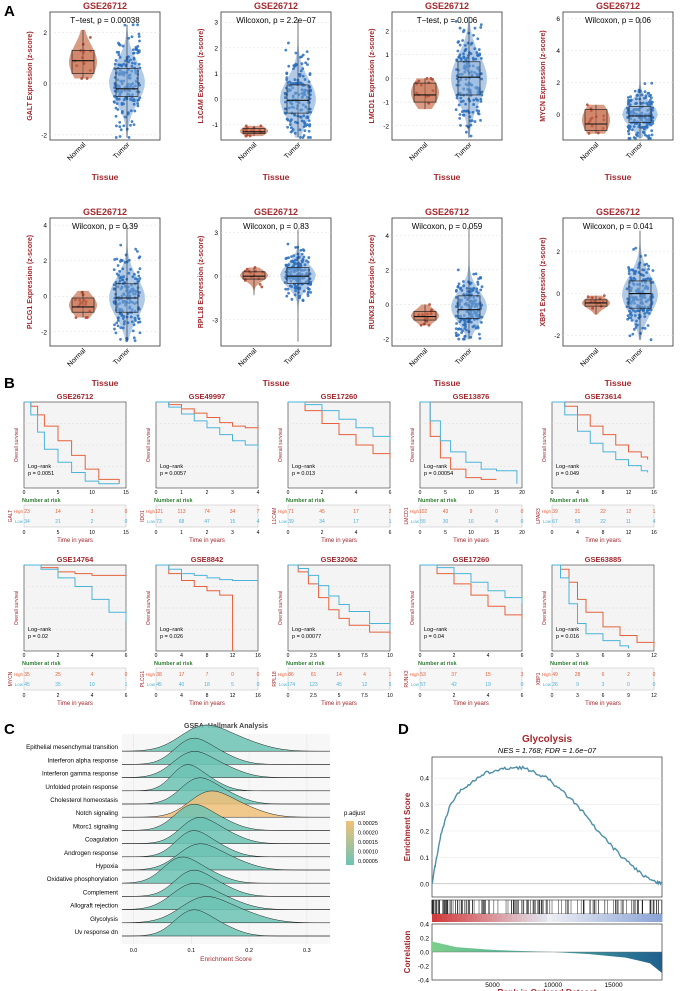  Describe the element at coordinates (58, 696) in the screenshot. I see `risk-x-tick: 2` at that location.